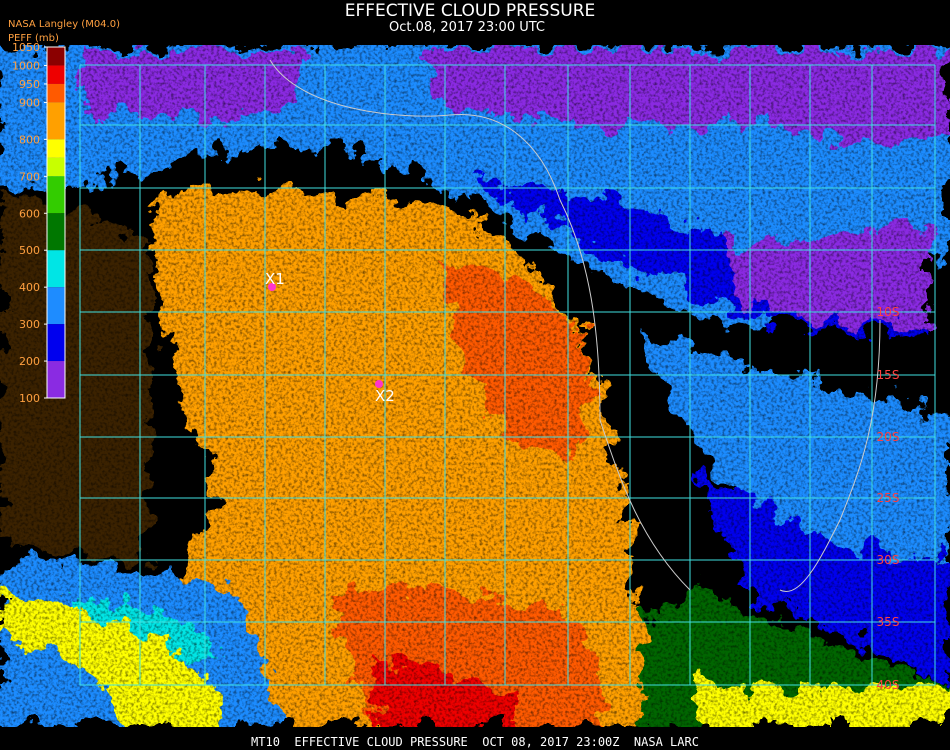  I want to click on subtitle: Oct.08, 2017 23:00 UTC, so click(467, 27).